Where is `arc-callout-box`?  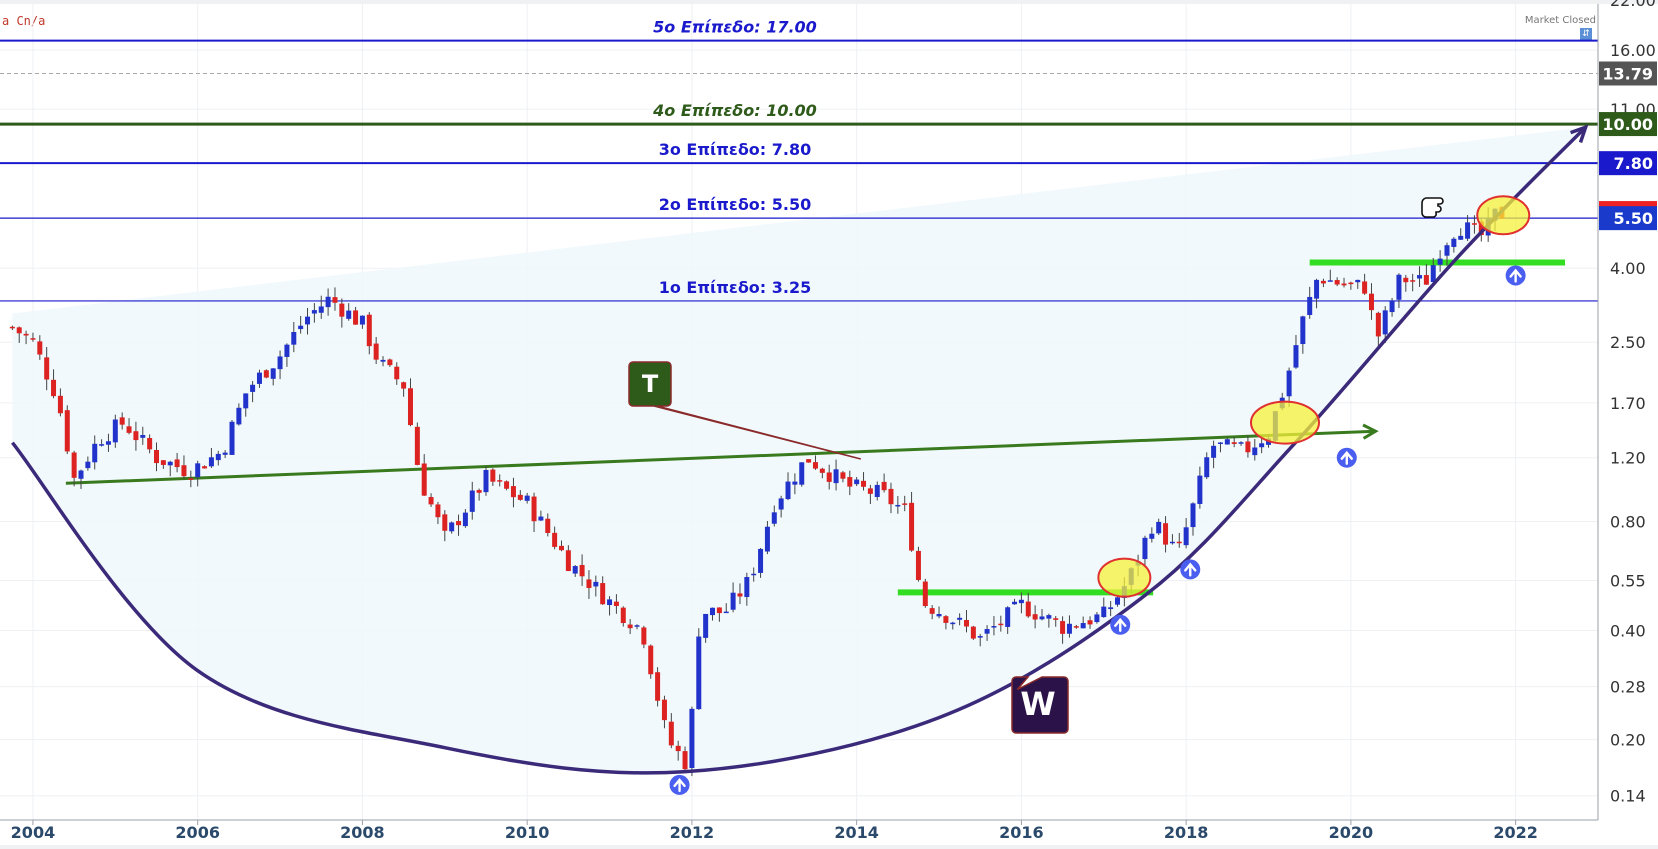 arc-callout-box is located at coordinates (1040, 705).